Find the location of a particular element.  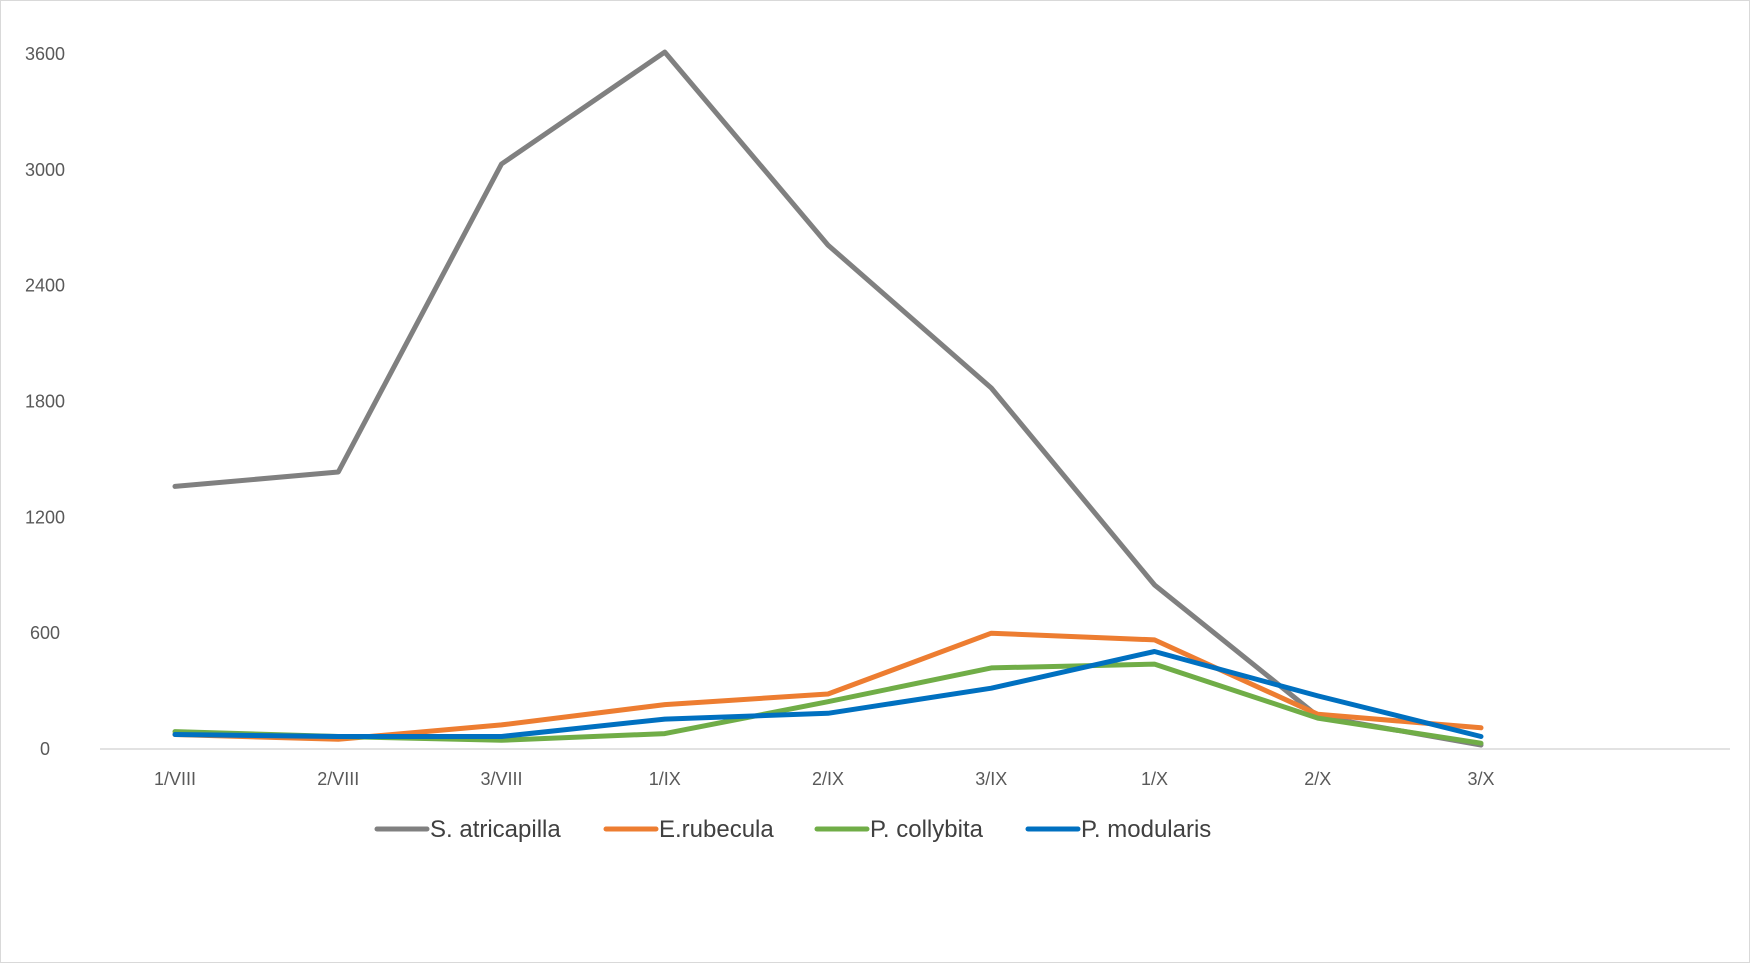

x-tick-label: 3/IX is located at coordinates (991, 779).